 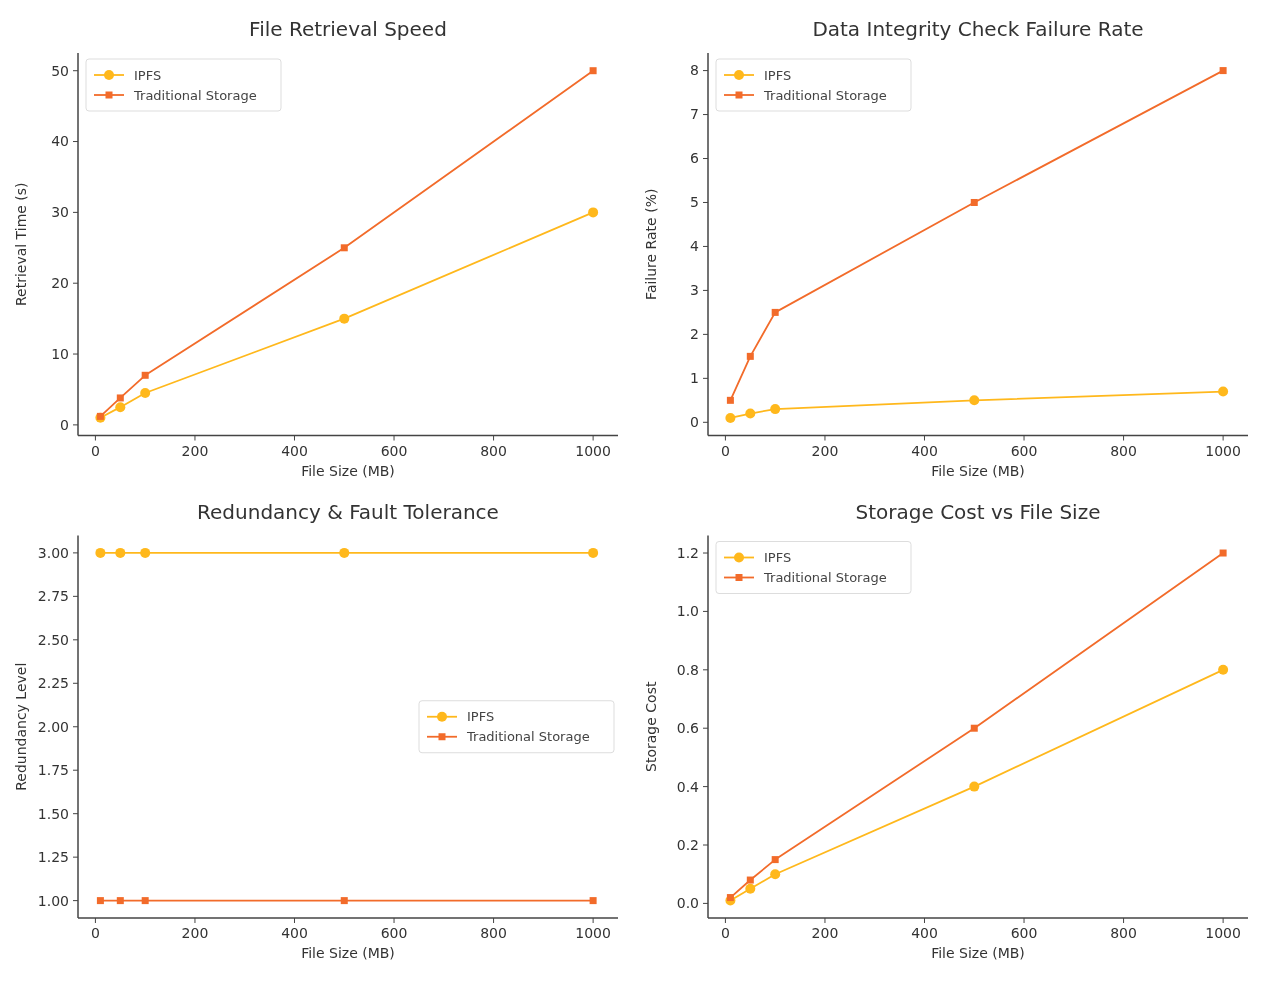 I want to click on y-tick-label: 30, so click(x=60, y=212).